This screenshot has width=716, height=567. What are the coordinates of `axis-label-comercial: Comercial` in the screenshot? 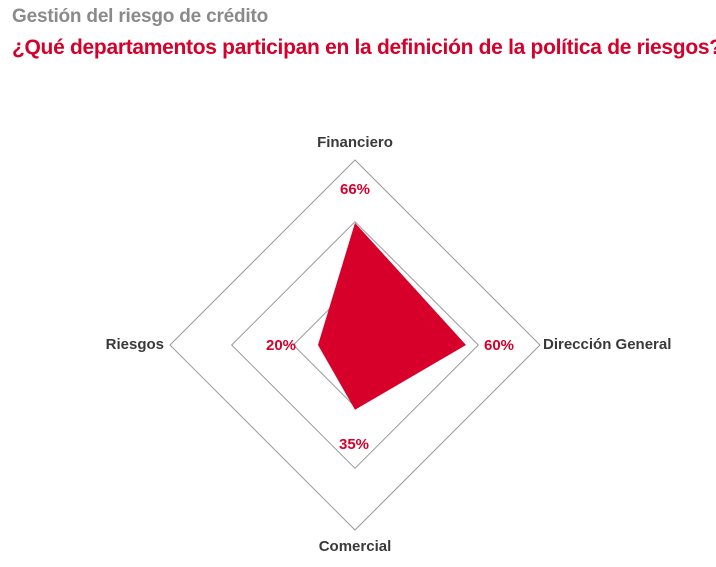 It's located at (355, 546).